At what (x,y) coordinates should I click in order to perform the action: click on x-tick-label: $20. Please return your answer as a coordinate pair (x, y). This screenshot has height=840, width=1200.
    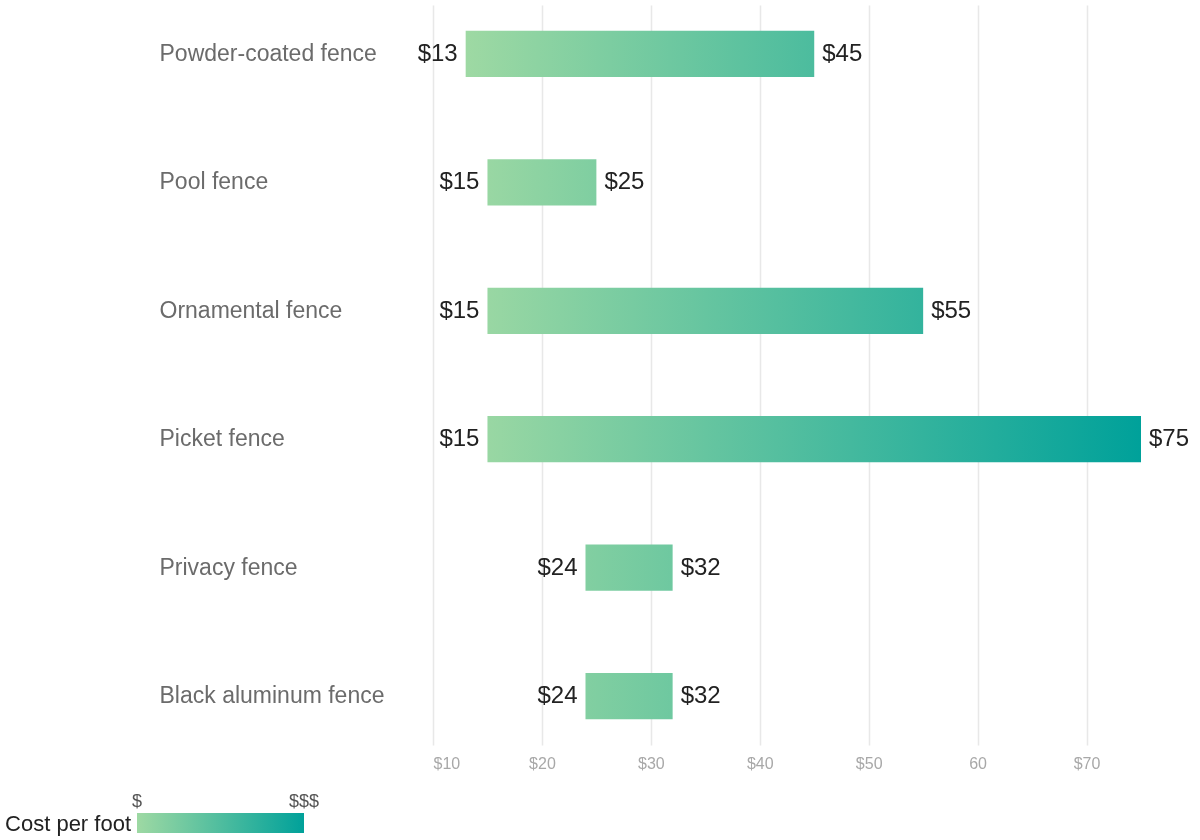
    Looking at the image, I should click on (542, 763).